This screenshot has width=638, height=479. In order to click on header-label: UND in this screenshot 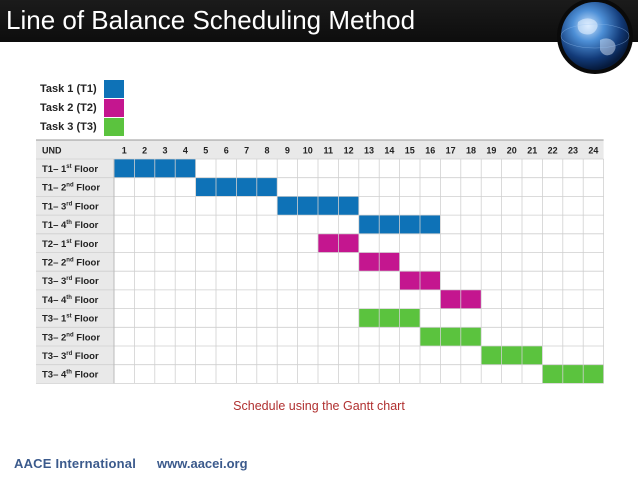, I will do `click(52, 151)`.